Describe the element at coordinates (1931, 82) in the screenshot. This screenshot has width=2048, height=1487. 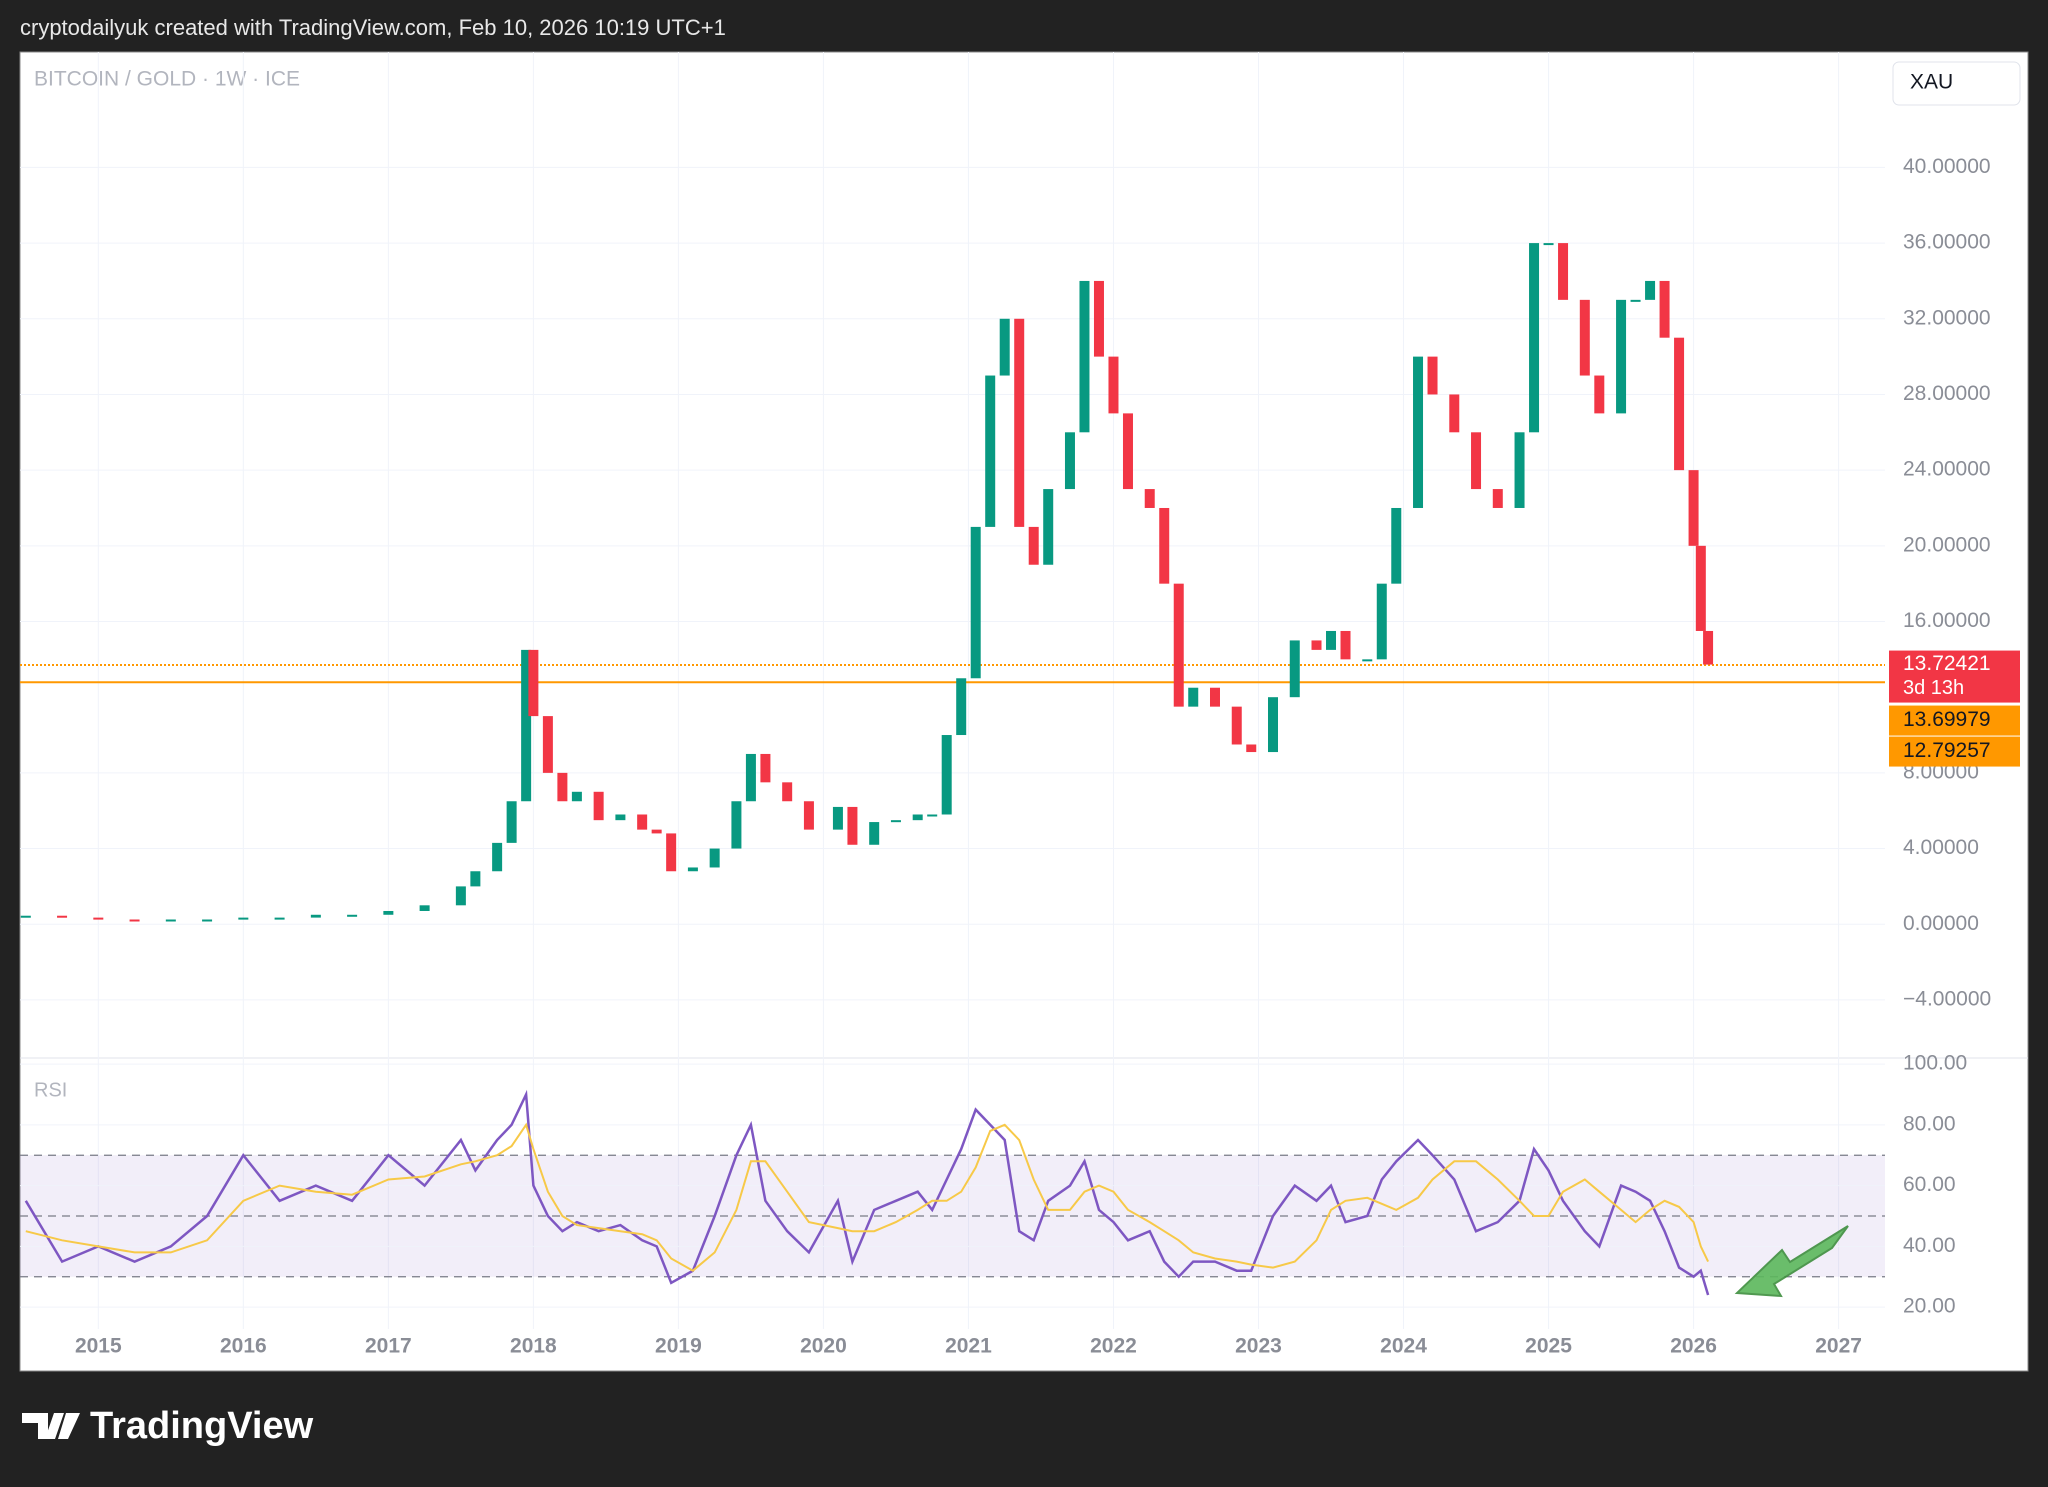
I see `symbol-label: XAU` at that location.